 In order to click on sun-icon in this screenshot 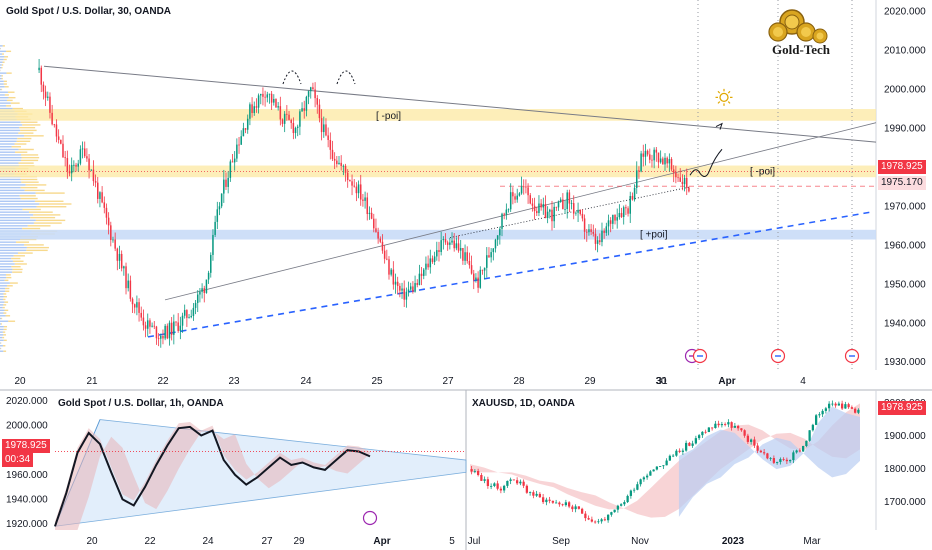, I will do `click(724, 97)`.